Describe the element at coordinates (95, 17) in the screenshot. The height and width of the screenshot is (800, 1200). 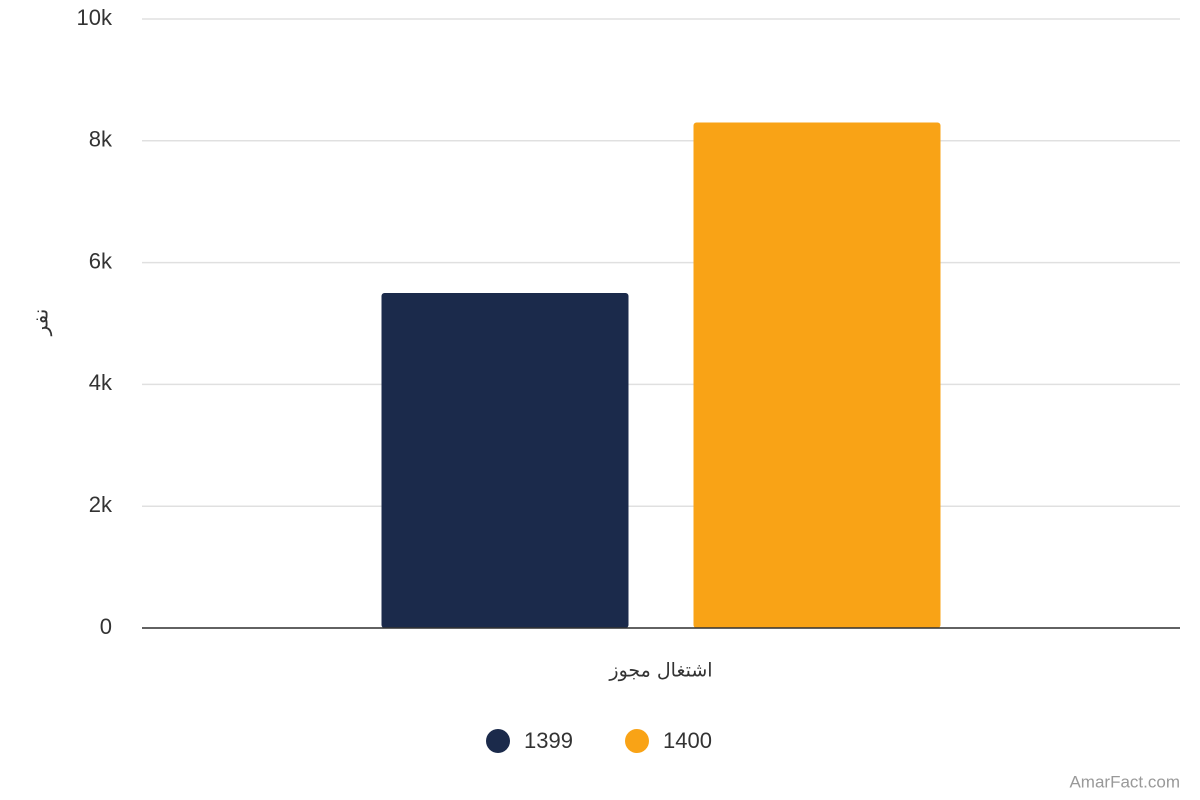
I see `y-tick-label: 10k` at that location.